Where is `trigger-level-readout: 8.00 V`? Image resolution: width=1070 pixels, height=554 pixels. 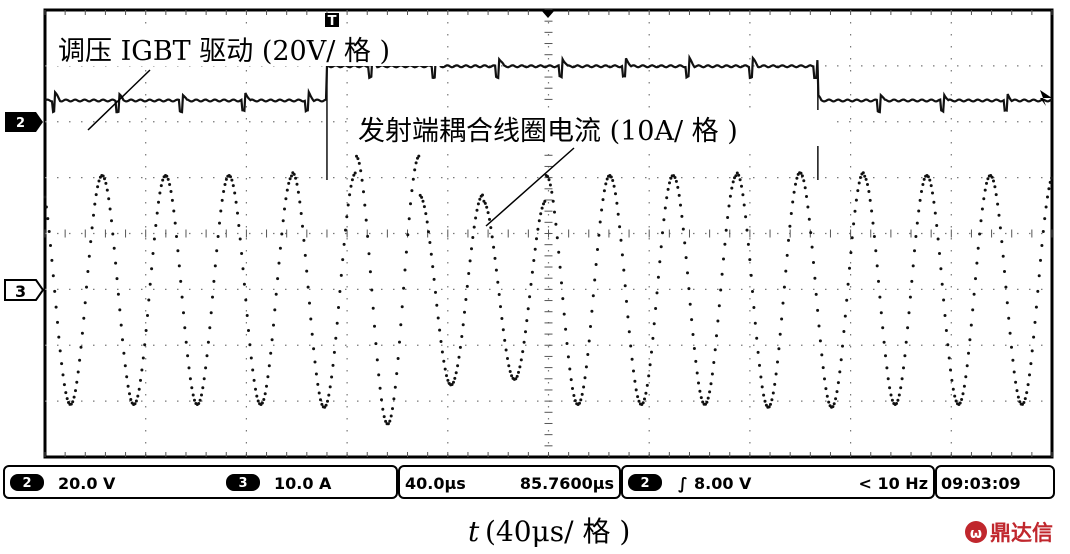
trigger-level-readout: 8.00 V is located at coordinates (723, 483).